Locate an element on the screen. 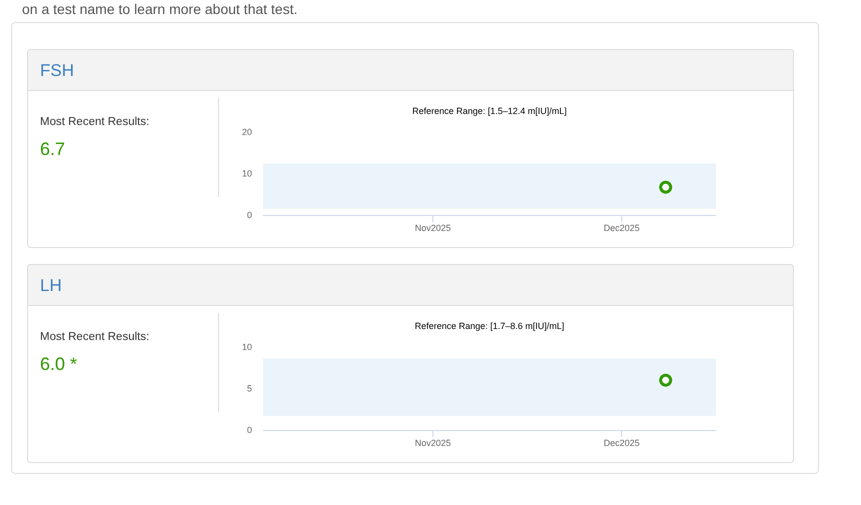 Image resolution: width=861 pixels, height=505 pixels. chart-title: Reference Range: [1.5–12.4 m[IU]/mL] is located at coordinates (489, 111).